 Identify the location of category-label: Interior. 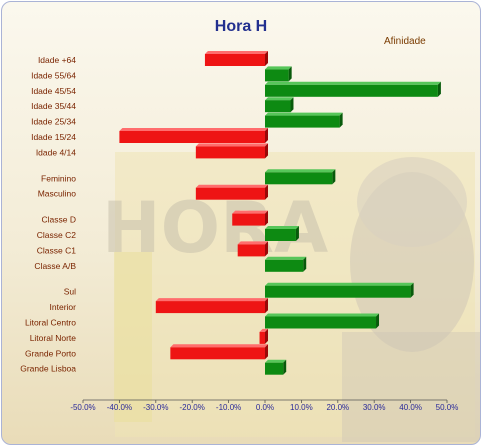
(63, 307).